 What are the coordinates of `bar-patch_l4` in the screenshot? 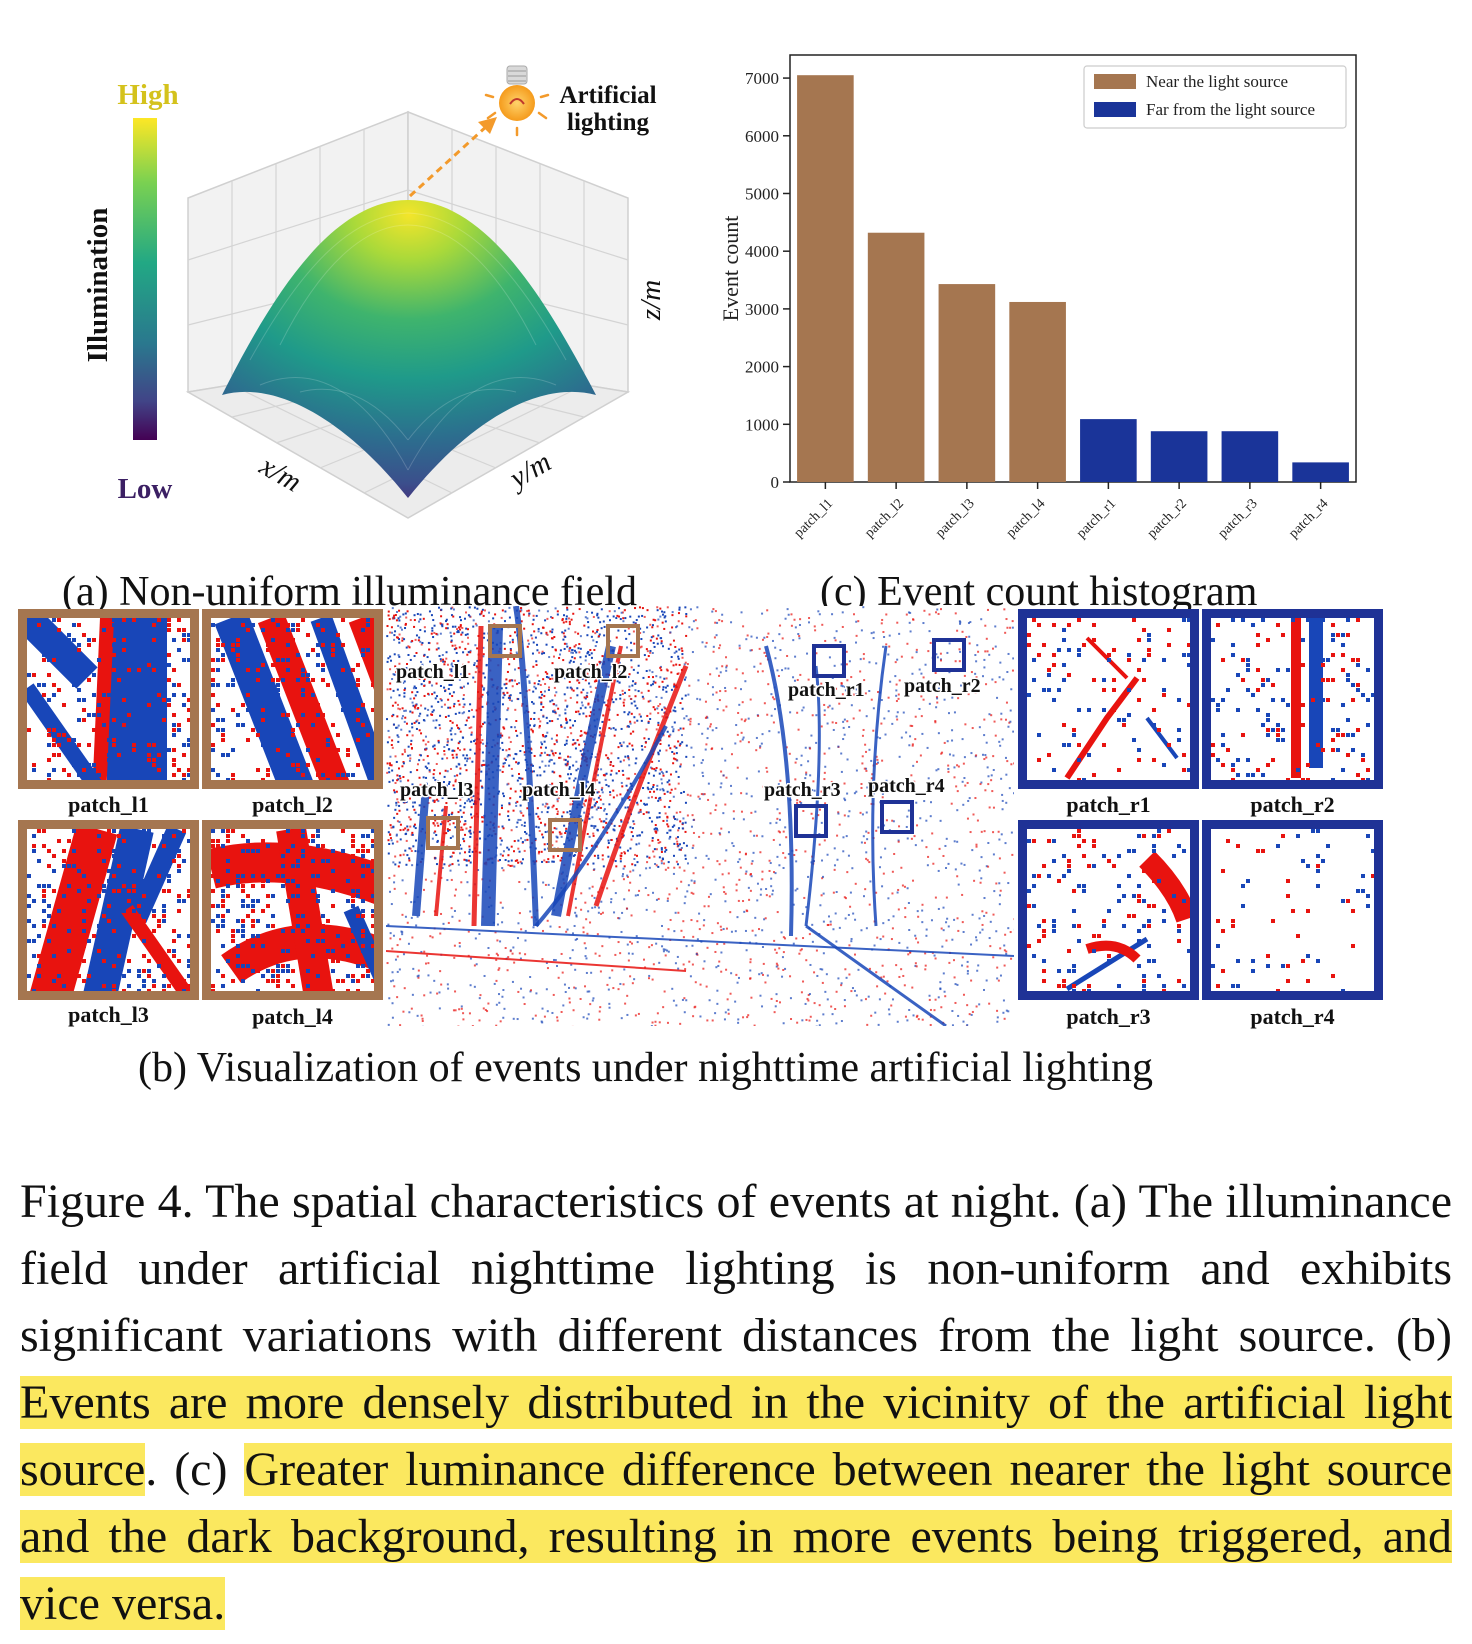 It's located at (1037, 391).